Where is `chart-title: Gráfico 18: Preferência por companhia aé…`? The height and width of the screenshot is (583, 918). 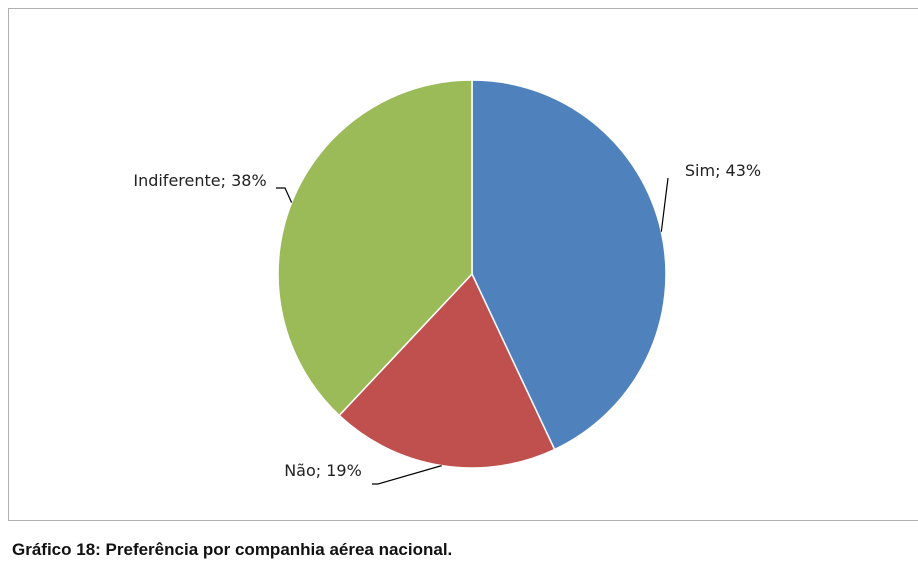 chart-title: Gráfico 18: Preferência por companhia aé… is located at coordinates (232, 549).